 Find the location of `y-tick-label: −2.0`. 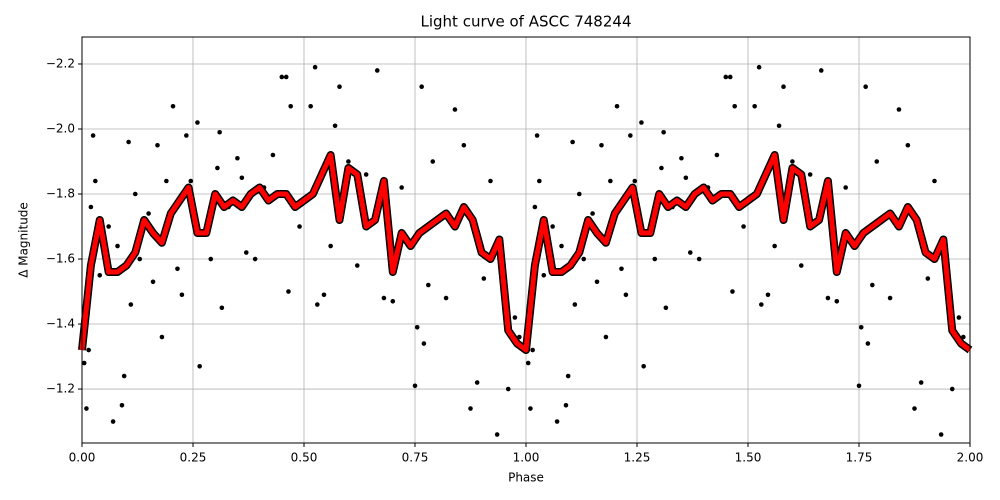

y-tick-label: −2.0 is located at coordinates (60, 128).